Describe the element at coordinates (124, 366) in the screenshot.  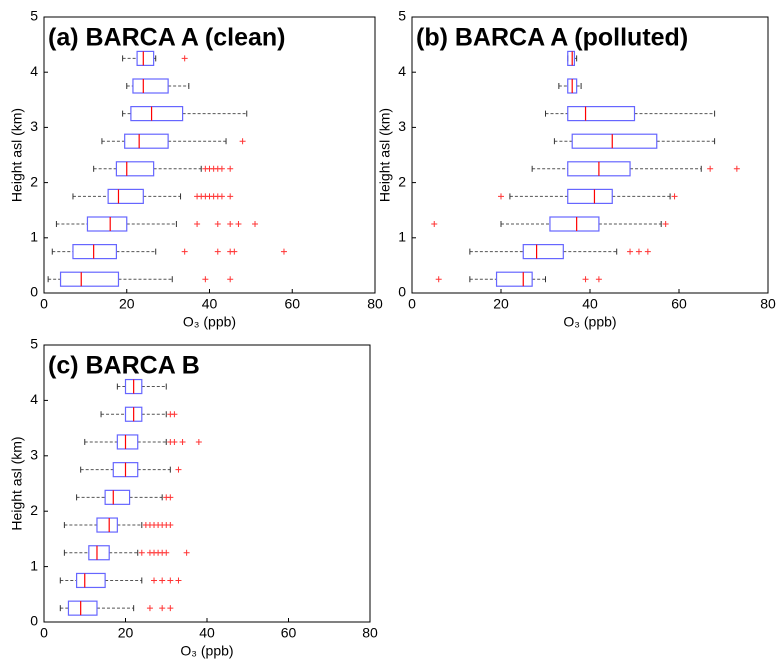
I see `chart-title: (c) BARCA B` at that location.